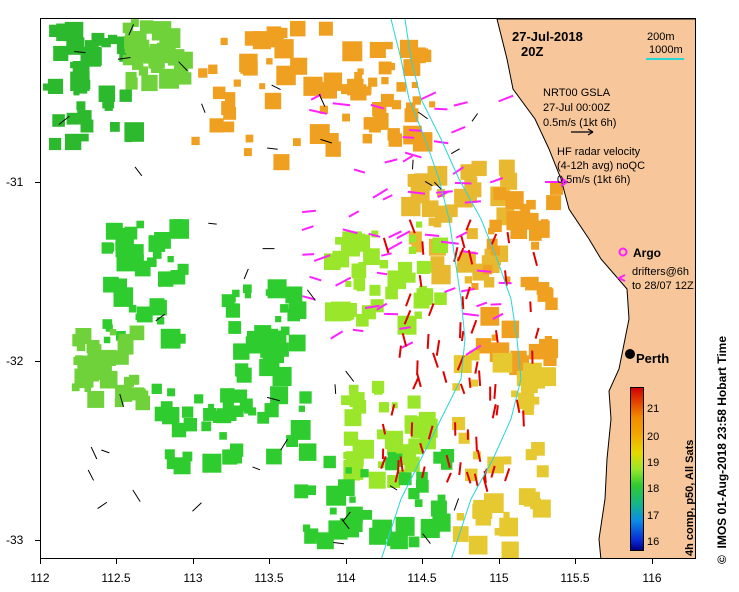 The height and width of the screenshot is (592, 739). Describe the element at coordinates (653, 358) in the screenshot. I see `perth-label: Perth` at that location.